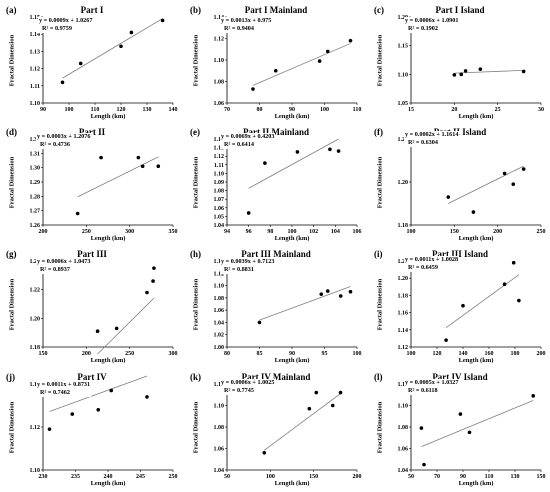 The image size is (550, 492). What do you see at coordinates (423, 390) in the screenshot?
I see `r-squared-value: R² = 0.6118` at bounding box center [423, 390].